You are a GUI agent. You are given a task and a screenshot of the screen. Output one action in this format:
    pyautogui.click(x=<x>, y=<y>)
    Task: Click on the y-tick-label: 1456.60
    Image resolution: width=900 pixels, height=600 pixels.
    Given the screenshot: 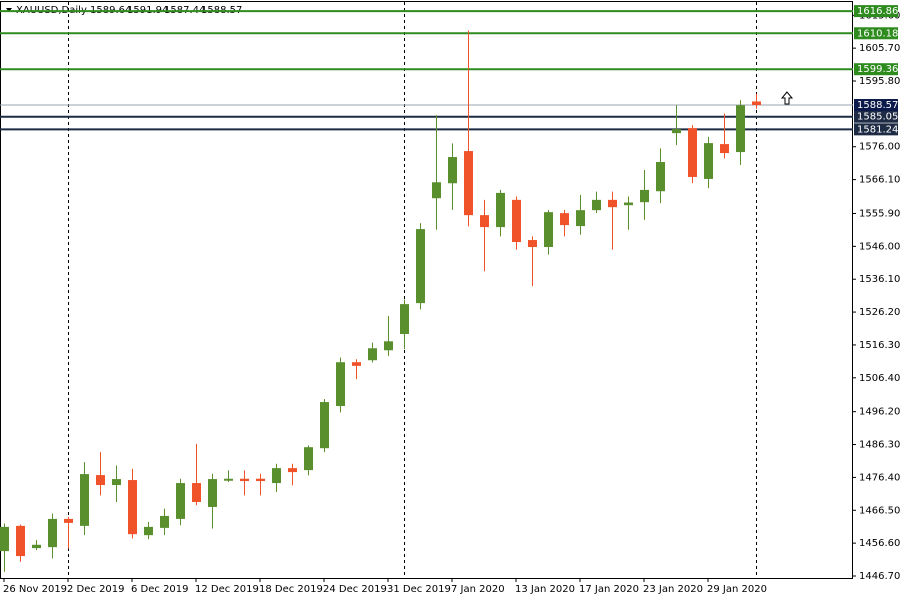 What is the action you would take?
    pyautogui.click(x=879, y=543)
    